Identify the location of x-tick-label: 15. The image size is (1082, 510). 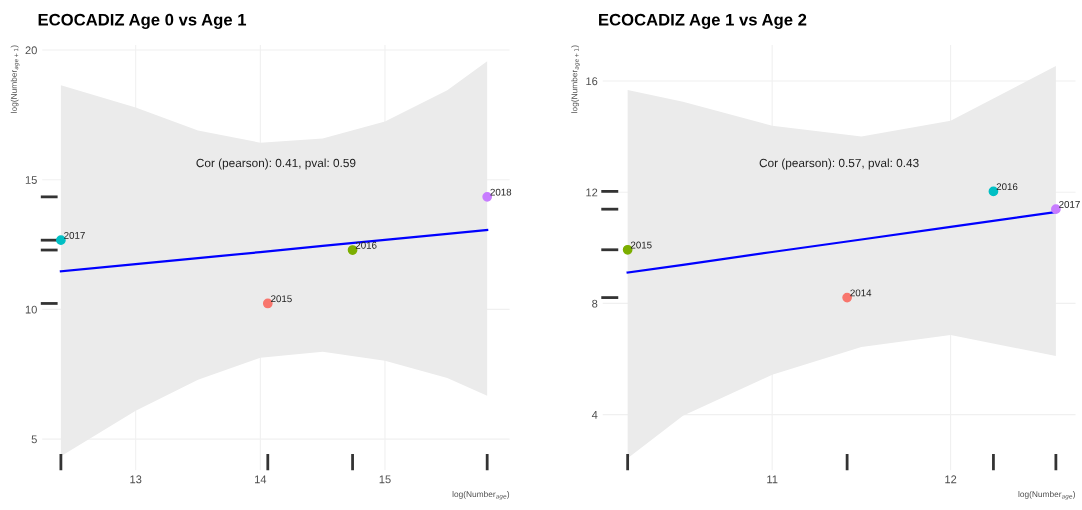
(385, 479).